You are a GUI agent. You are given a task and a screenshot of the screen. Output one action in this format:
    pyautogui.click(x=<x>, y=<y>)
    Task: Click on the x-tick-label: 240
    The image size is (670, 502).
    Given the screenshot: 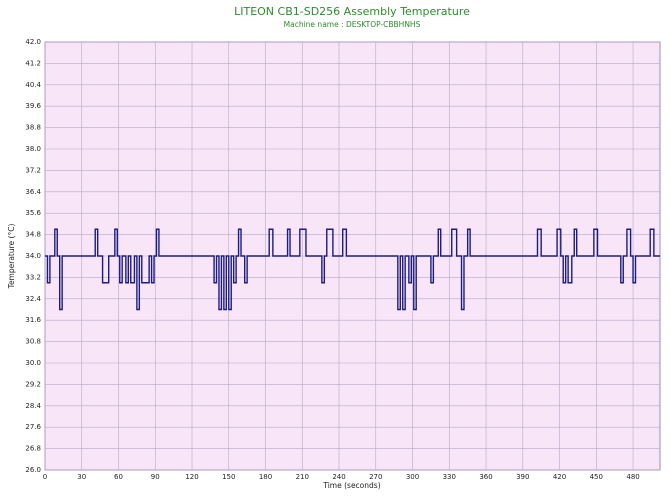 What is the action you would take?
    pyautogui.click(x=338, y=477)
    